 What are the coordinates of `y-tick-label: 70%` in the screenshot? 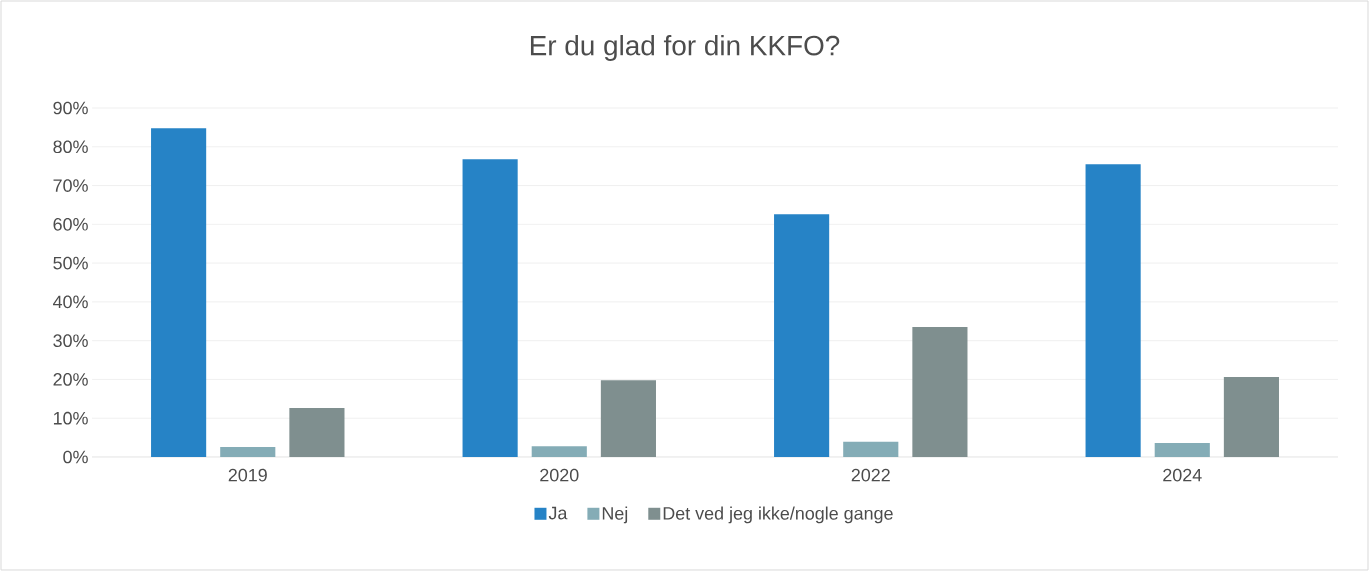 It's located at (70, 185).